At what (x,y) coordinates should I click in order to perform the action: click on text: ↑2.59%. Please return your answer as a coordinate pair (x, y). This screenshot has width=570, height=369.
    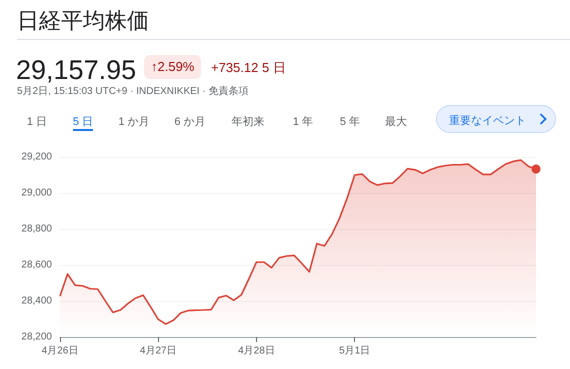
    Looking at the image, I should click on (173, 67).